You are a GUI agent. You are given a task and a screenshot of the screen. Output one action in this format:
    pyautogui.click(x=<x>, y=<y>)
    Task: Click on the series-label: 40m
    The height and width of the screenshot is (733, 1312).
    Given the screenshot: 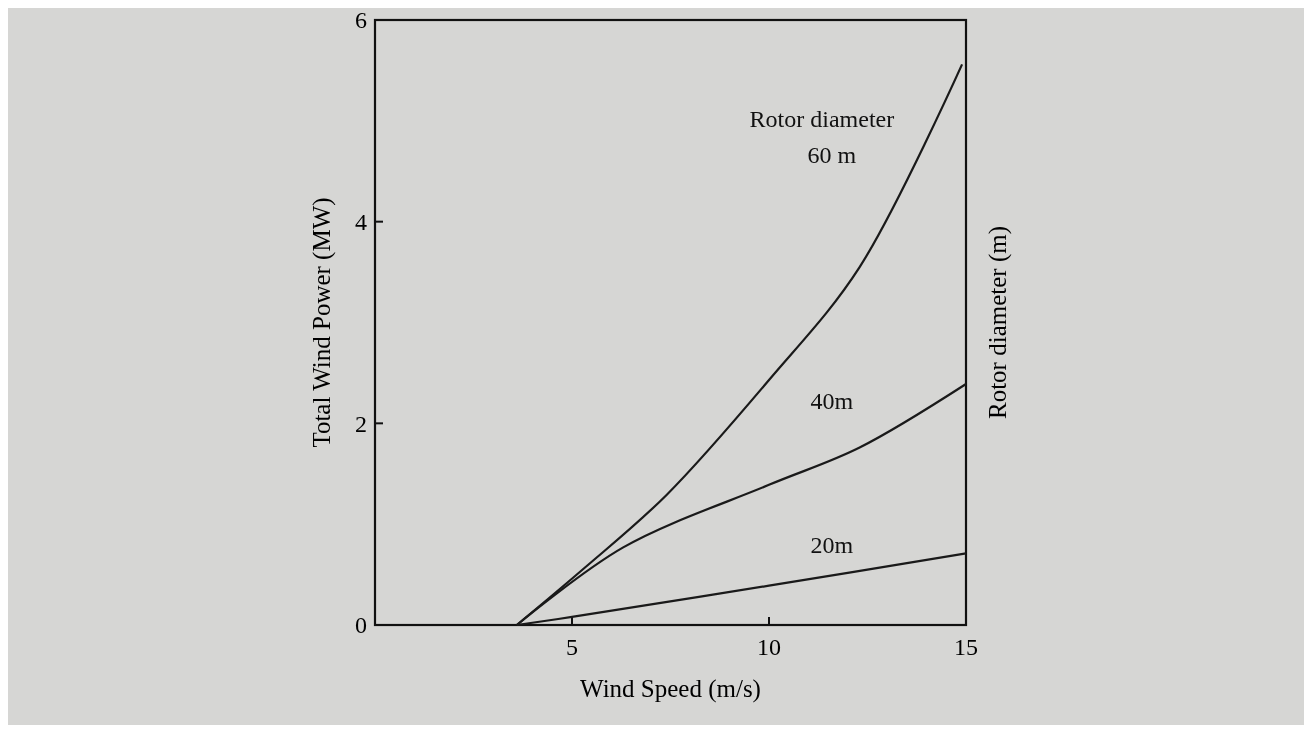 What is the action you would take?
    pyautogui.click(x=832, y=401)
    